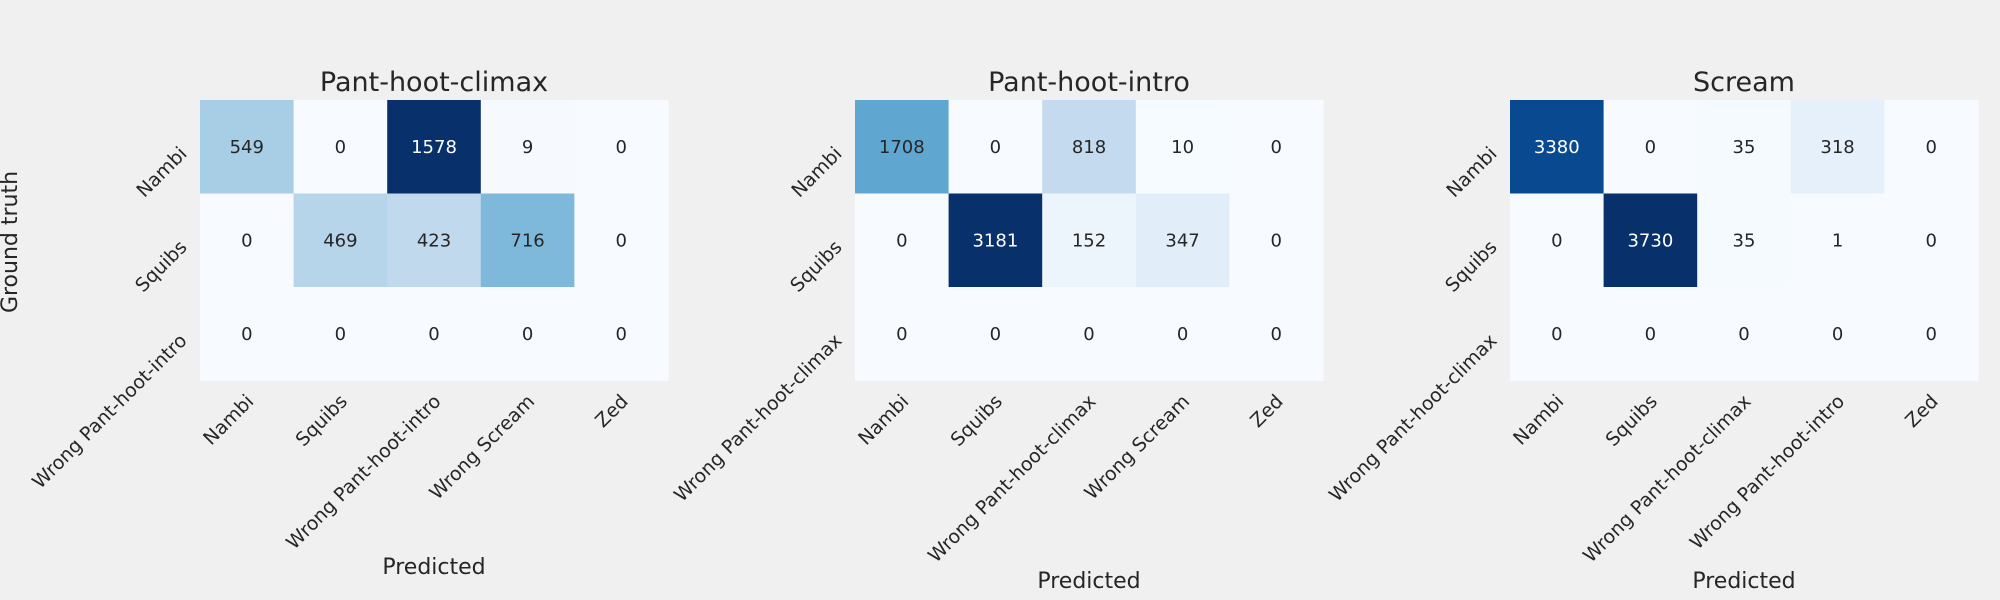 This screenshot has height=600, width=2000. I want to click on cell-value-label: 3380, so click(1557, 147).